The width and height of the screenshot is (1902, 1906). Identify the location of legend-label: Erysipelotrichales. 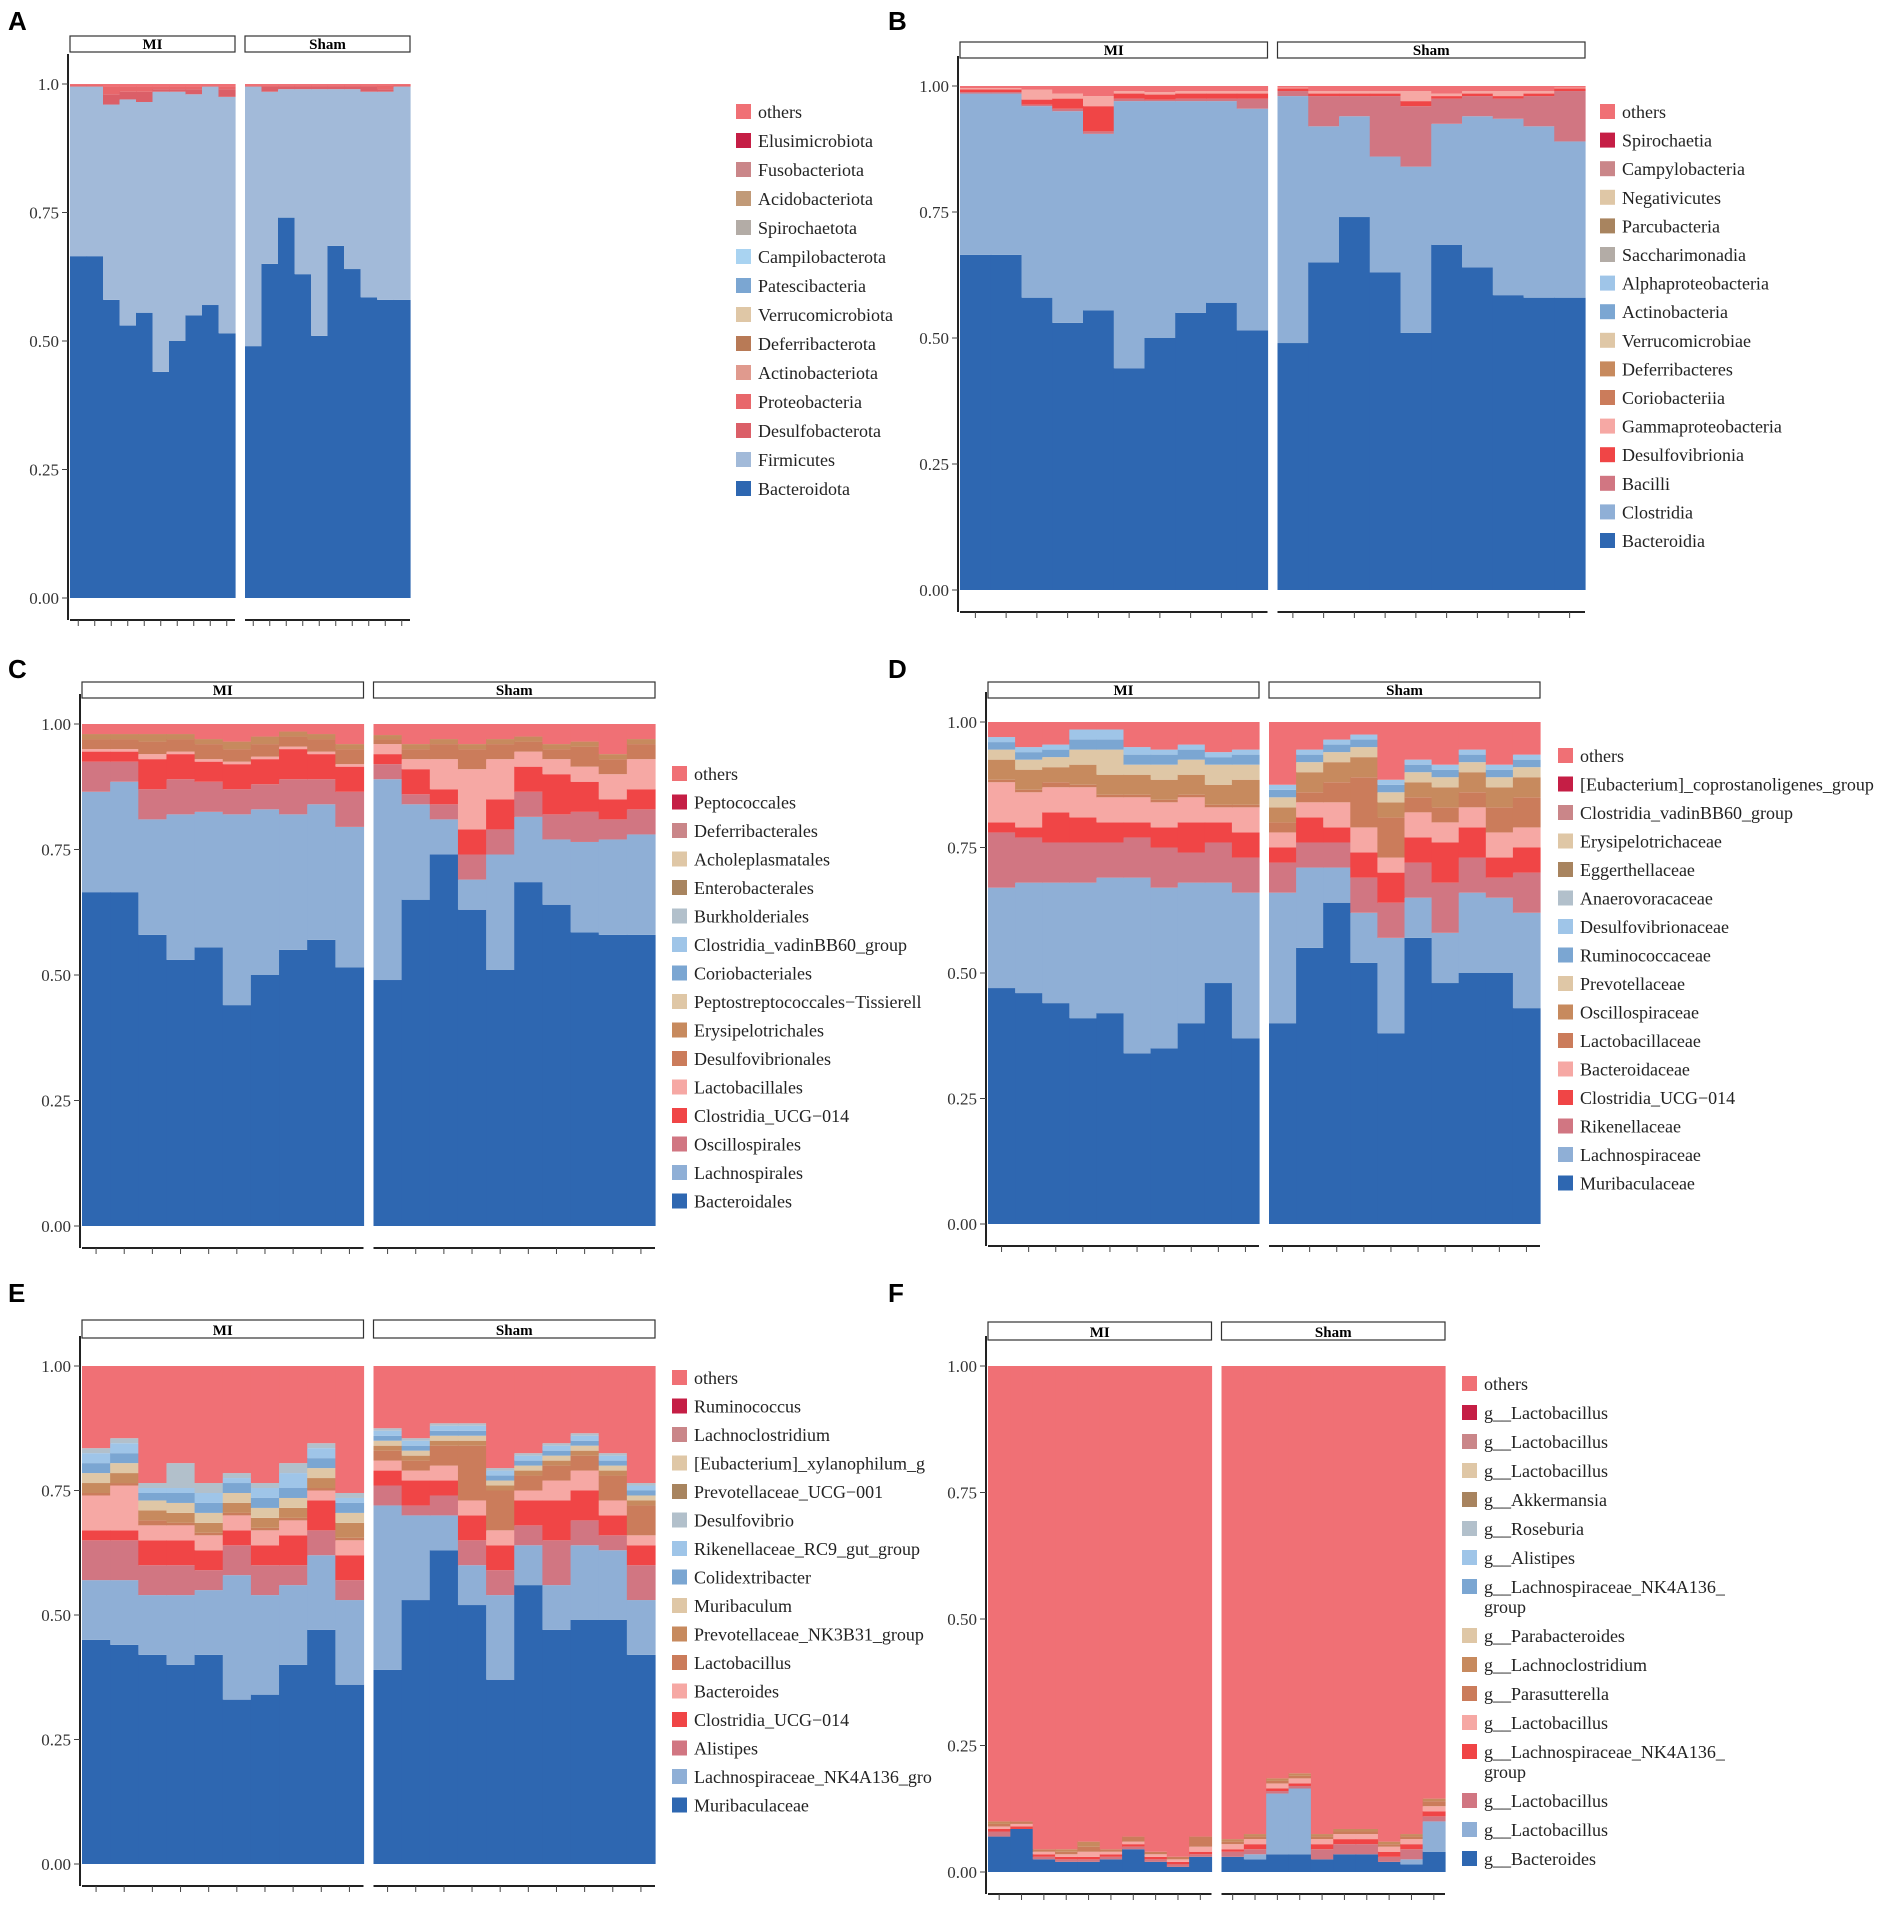
(759, 1031).